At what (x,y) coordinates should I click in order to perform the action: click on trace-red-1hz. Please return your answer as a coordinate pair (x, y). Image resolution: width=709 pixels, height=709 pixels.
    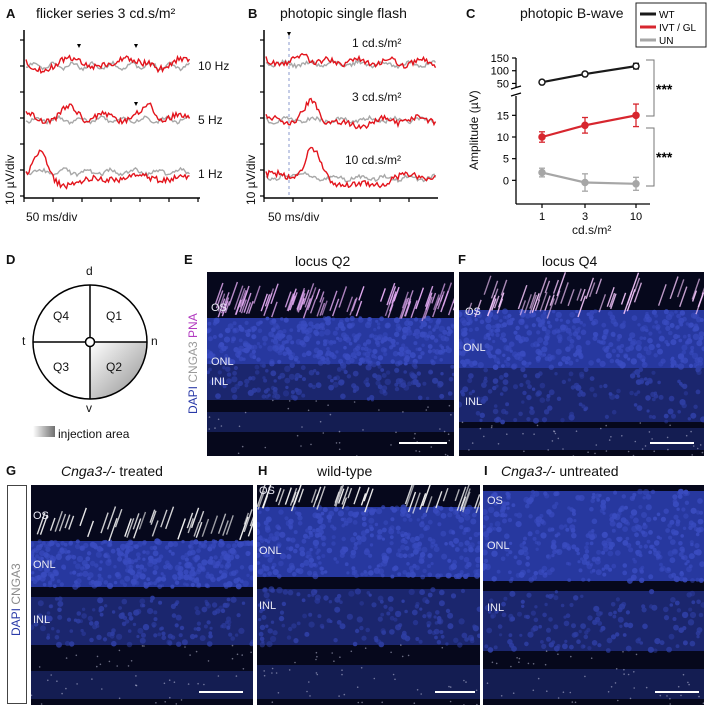
    Looking at the image, I should click on (107, 169).